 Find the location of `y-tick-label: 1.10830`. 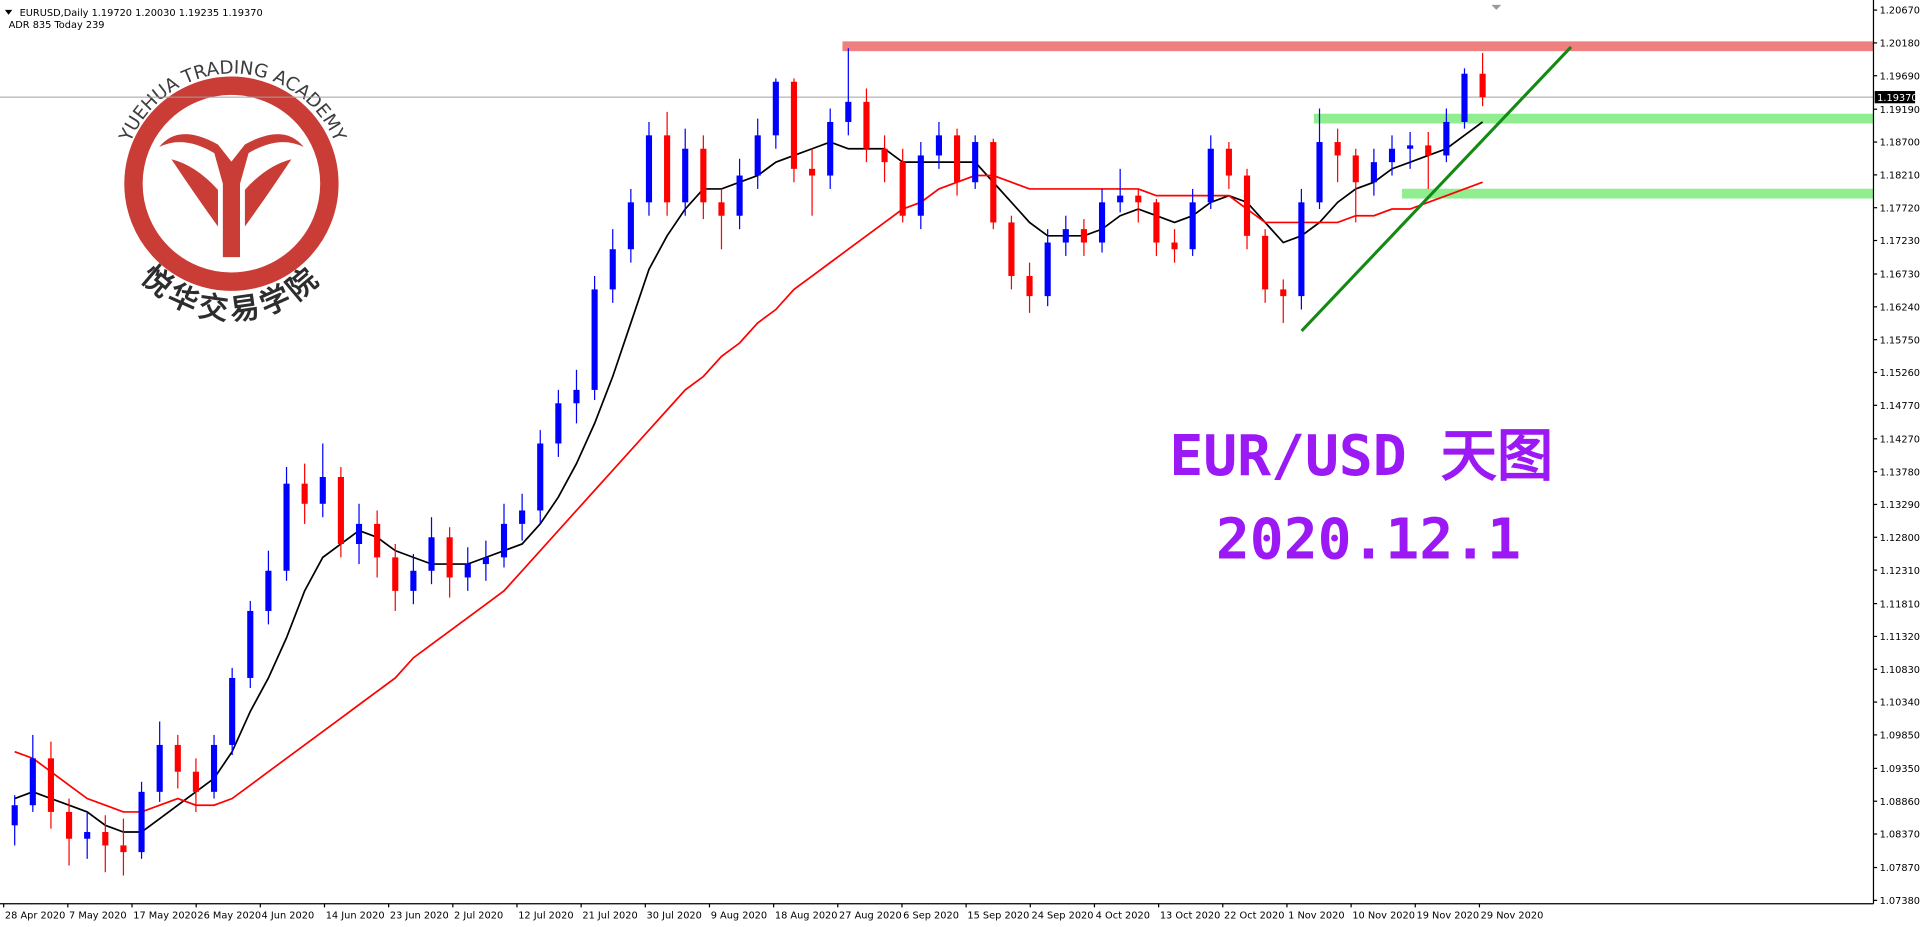

y-tick-label: 1.10830 is located at coordinates (1900, 670).